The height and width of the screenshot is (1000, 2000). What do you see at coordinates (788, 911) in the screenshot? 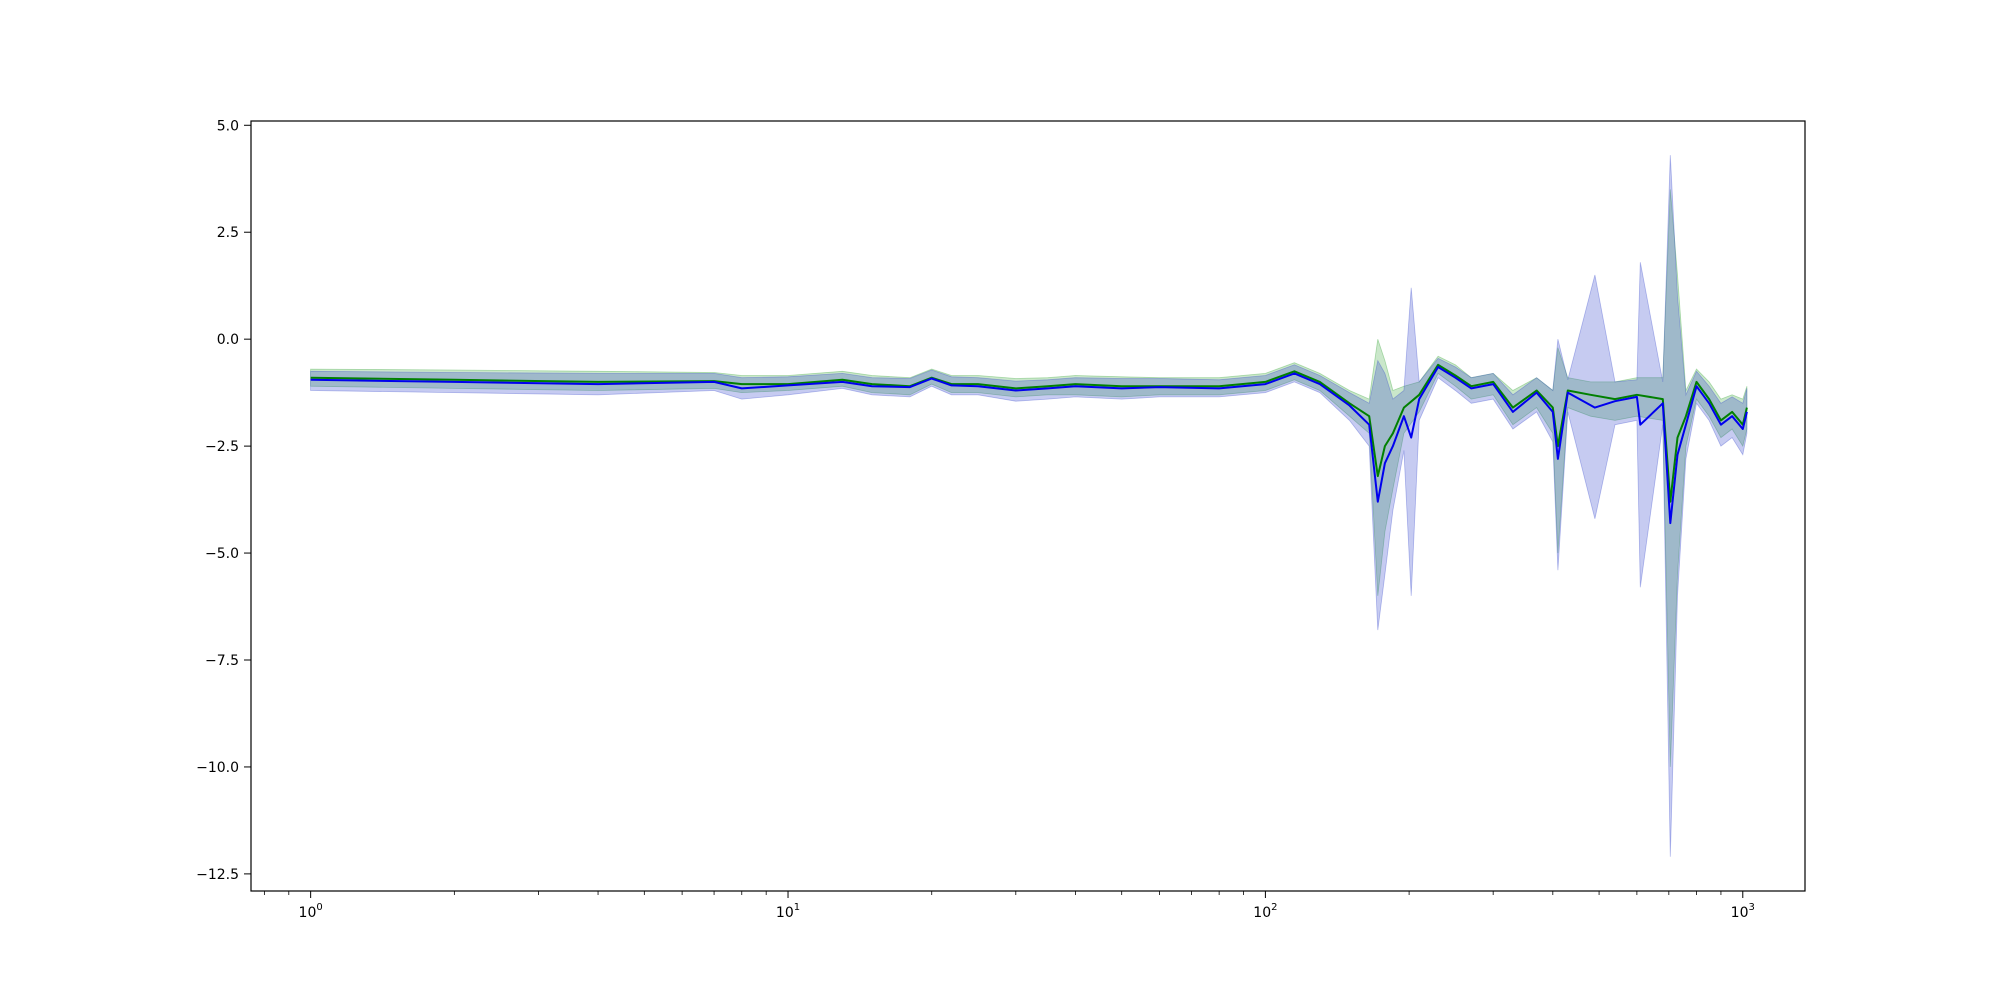
I see `x-tick-label: 10¹` at bounding box center [788, 911].